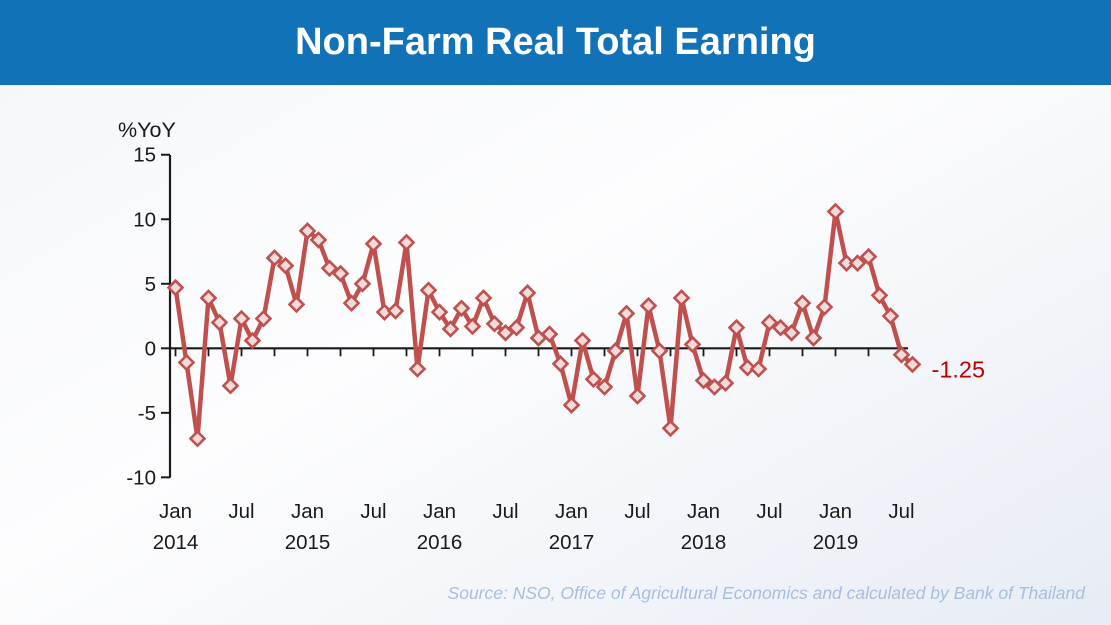  What do you see at coordinates (572, 542) in the screenshot?
I see `x-tick-year-label: 2017` at bounding box center [572, 542].